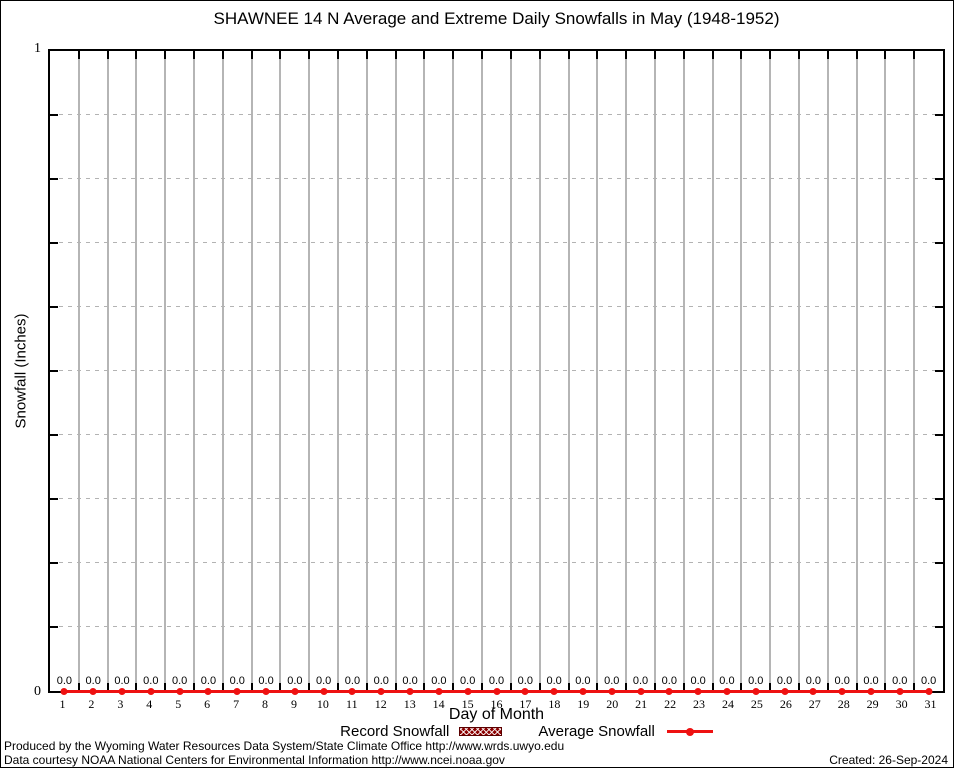  I want to click on x-axis-day-label: 2, so click(91, 704).